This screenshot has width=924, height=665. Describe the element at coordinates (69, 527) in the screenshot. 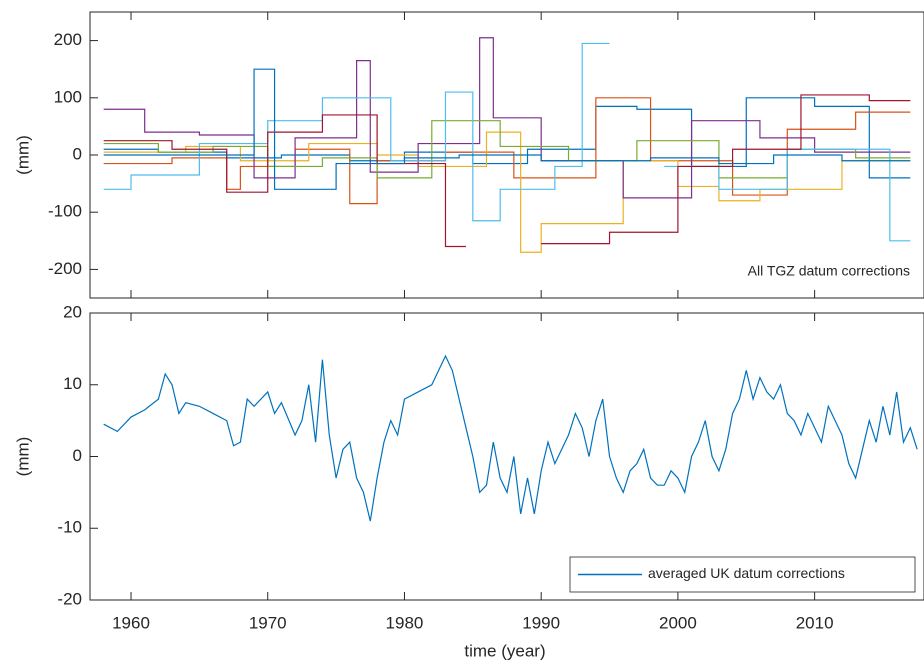

I see `y-tick-label: -10` at that location.